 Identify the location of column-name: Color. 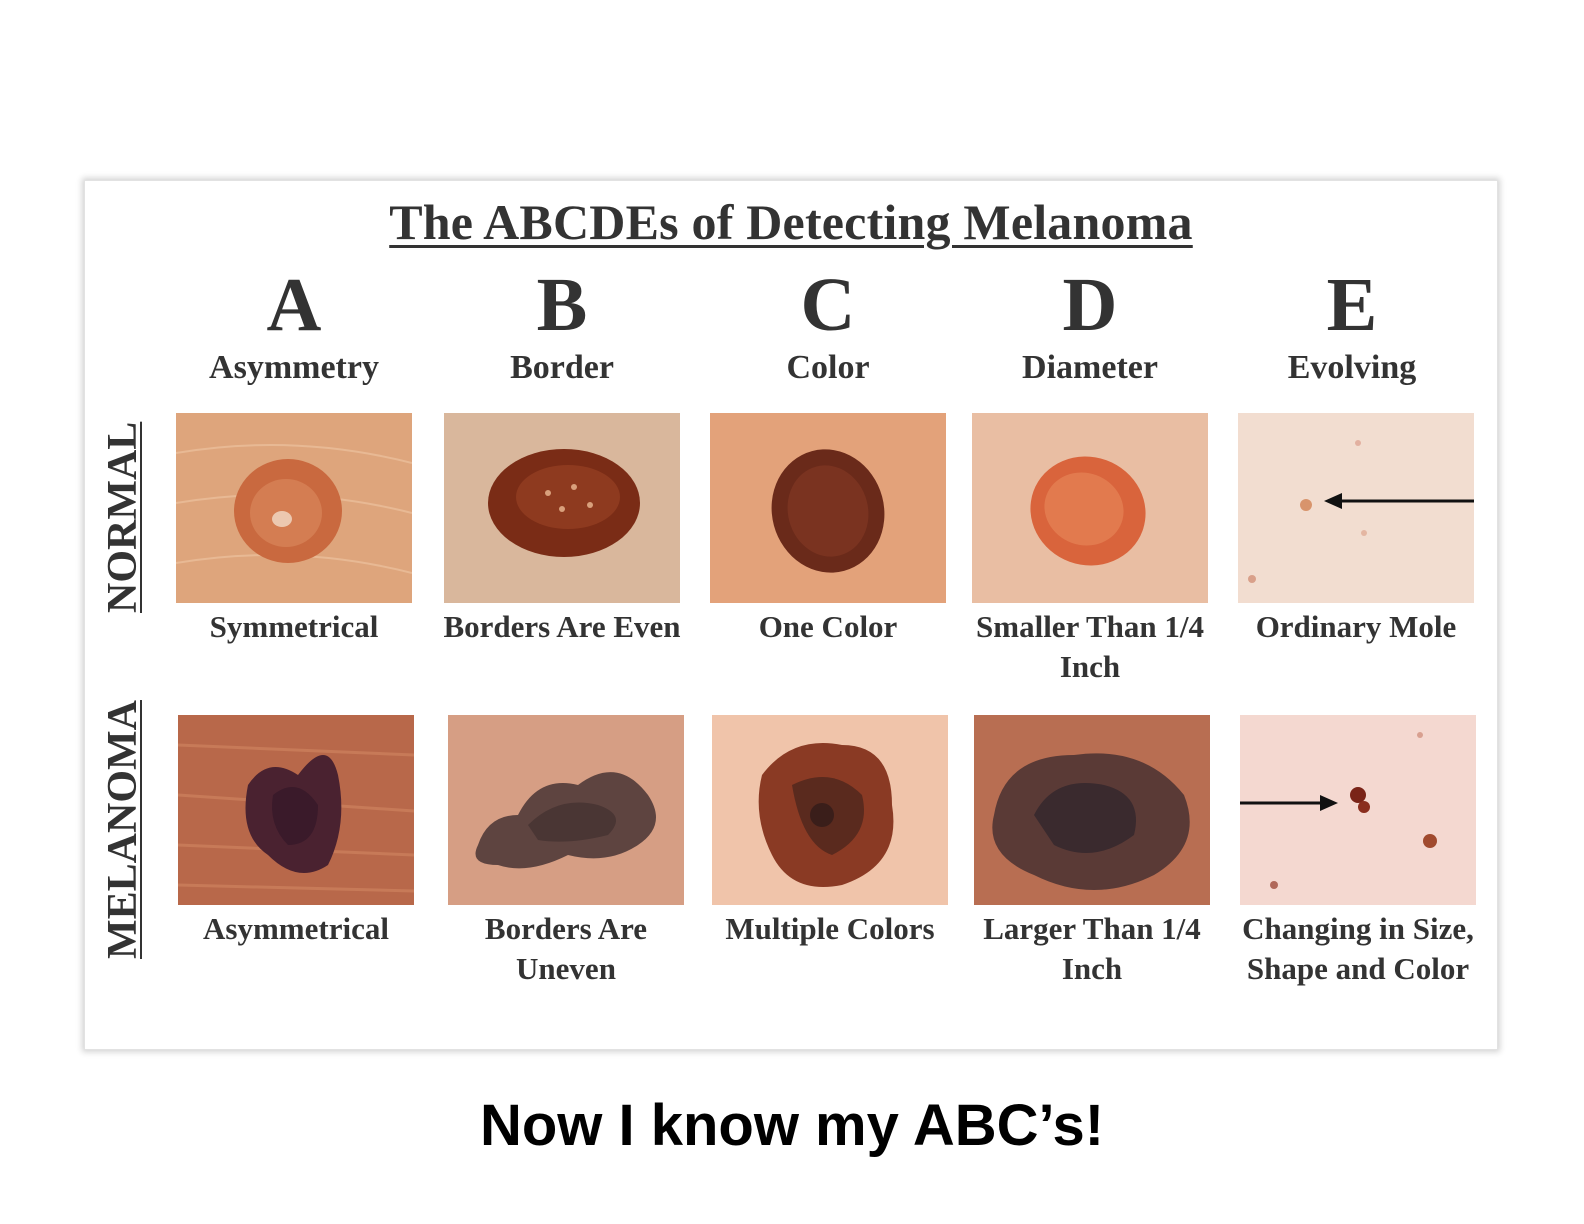
(828, 367).